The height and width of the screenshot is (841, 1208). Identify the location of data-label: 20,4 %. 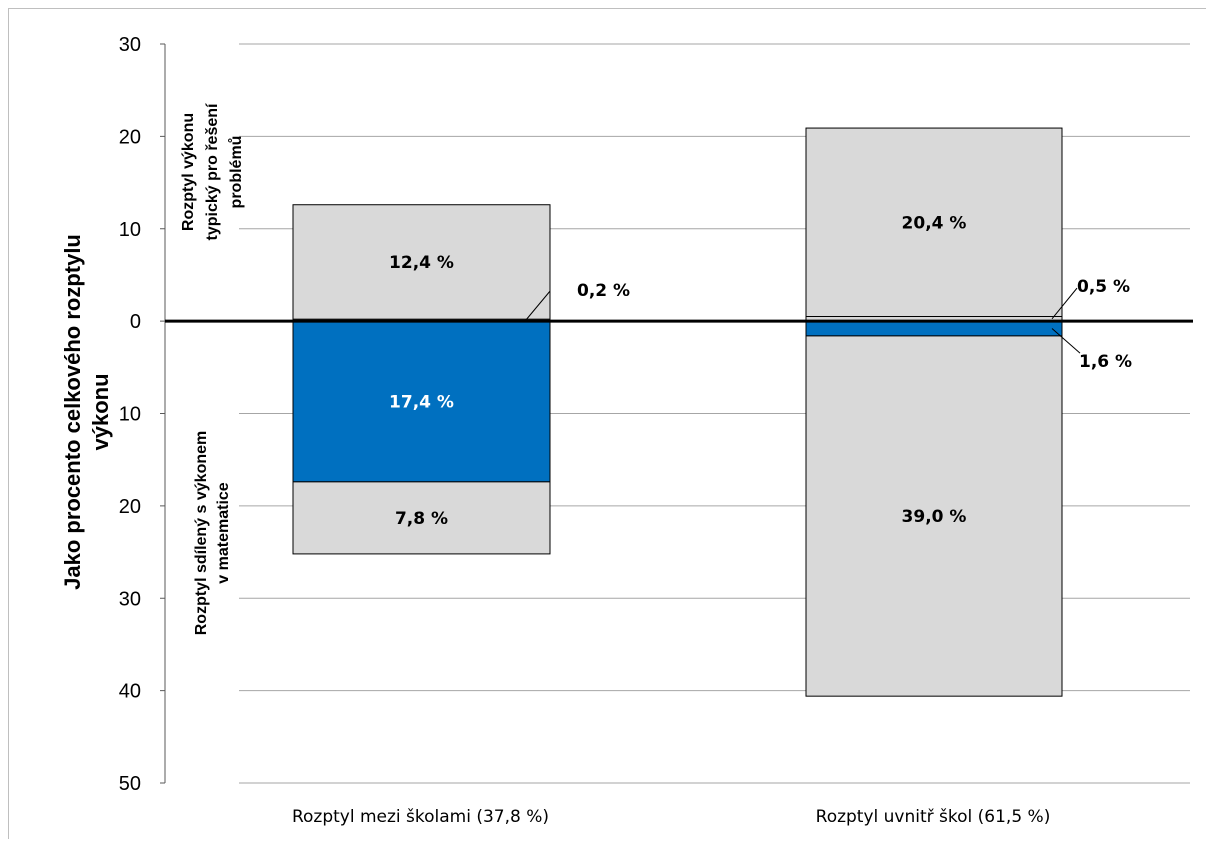
(934, 223).